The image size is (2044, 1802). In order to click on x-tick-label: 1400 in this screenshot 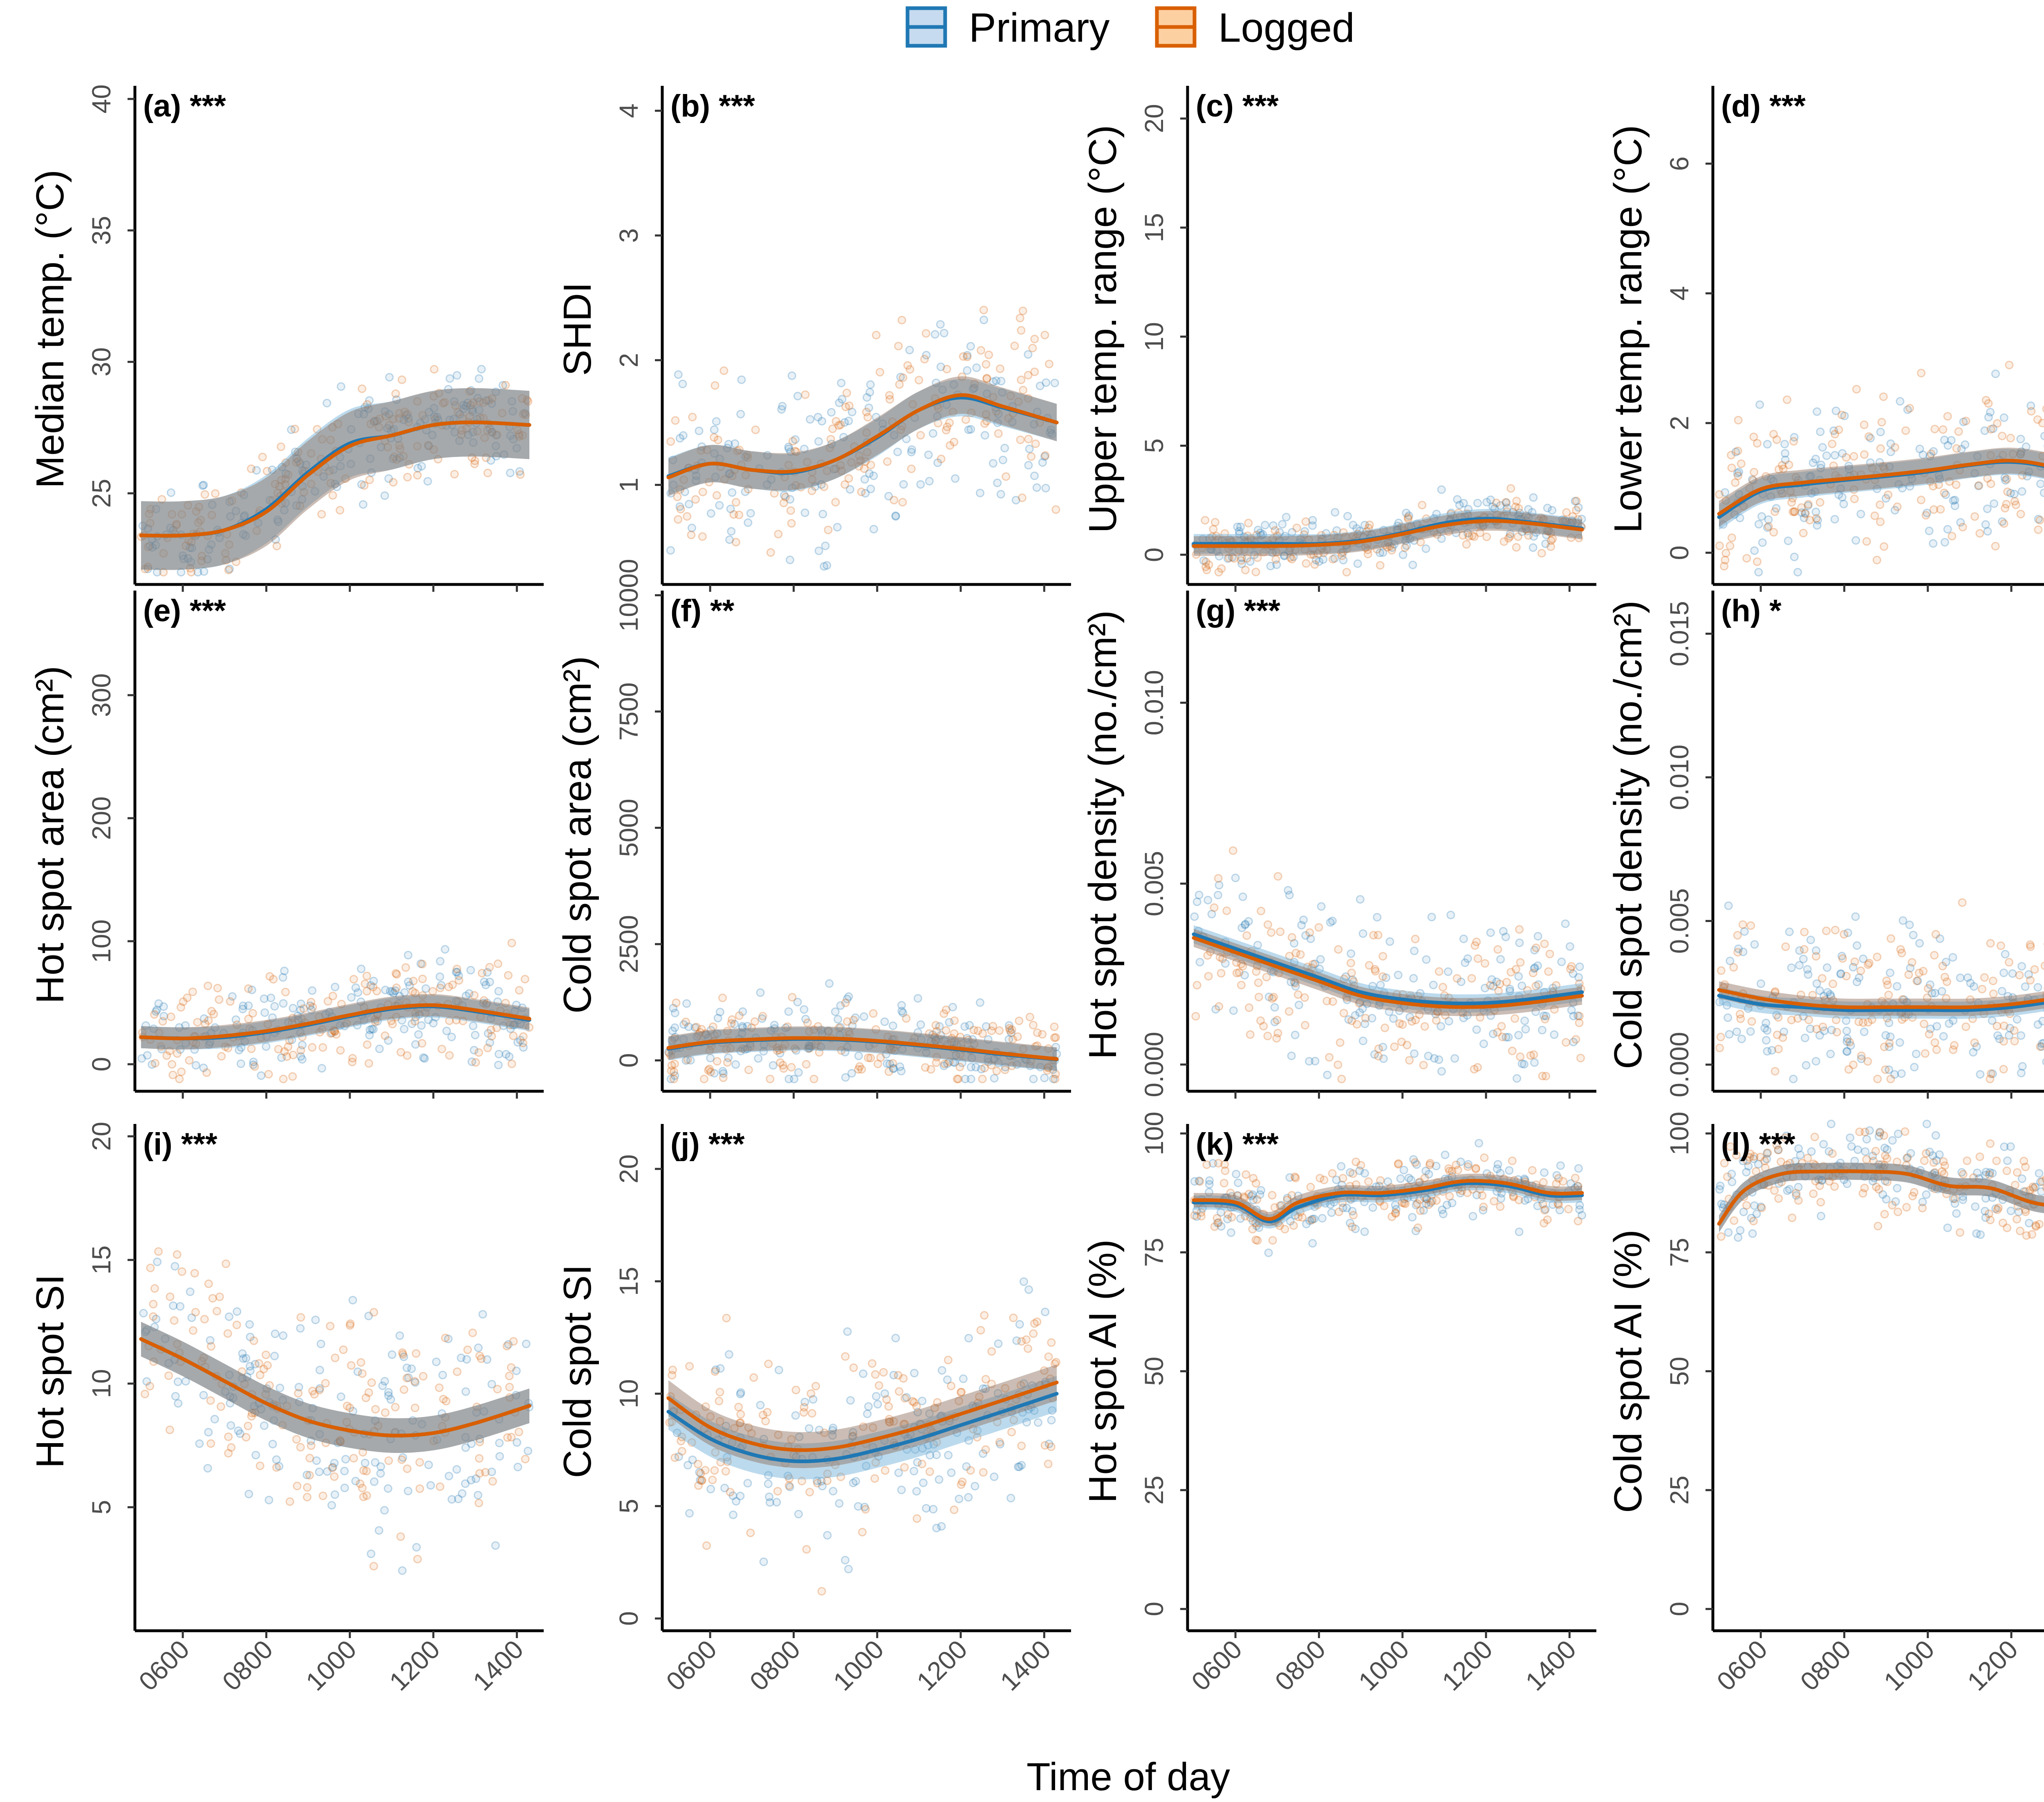, I will do `click(1026, 1665)`.